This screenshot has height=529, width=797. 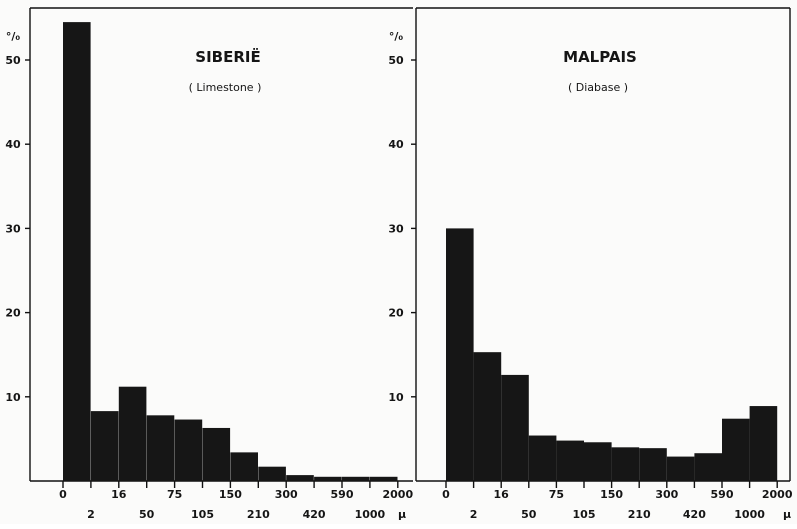 What do you see at coordinates (63, 494) in the screenshot?
I see `panel-1-xtick-label: 0` at bounding box center [63, 494].